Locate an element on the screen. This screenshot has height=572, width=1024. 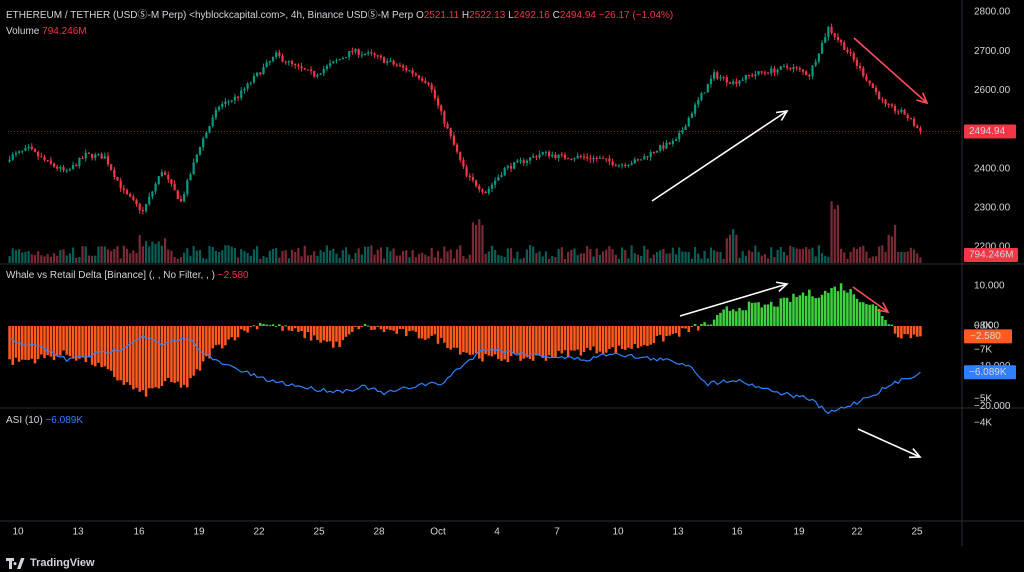
time-tick-label: 19 is located at coordinates (199, 532).